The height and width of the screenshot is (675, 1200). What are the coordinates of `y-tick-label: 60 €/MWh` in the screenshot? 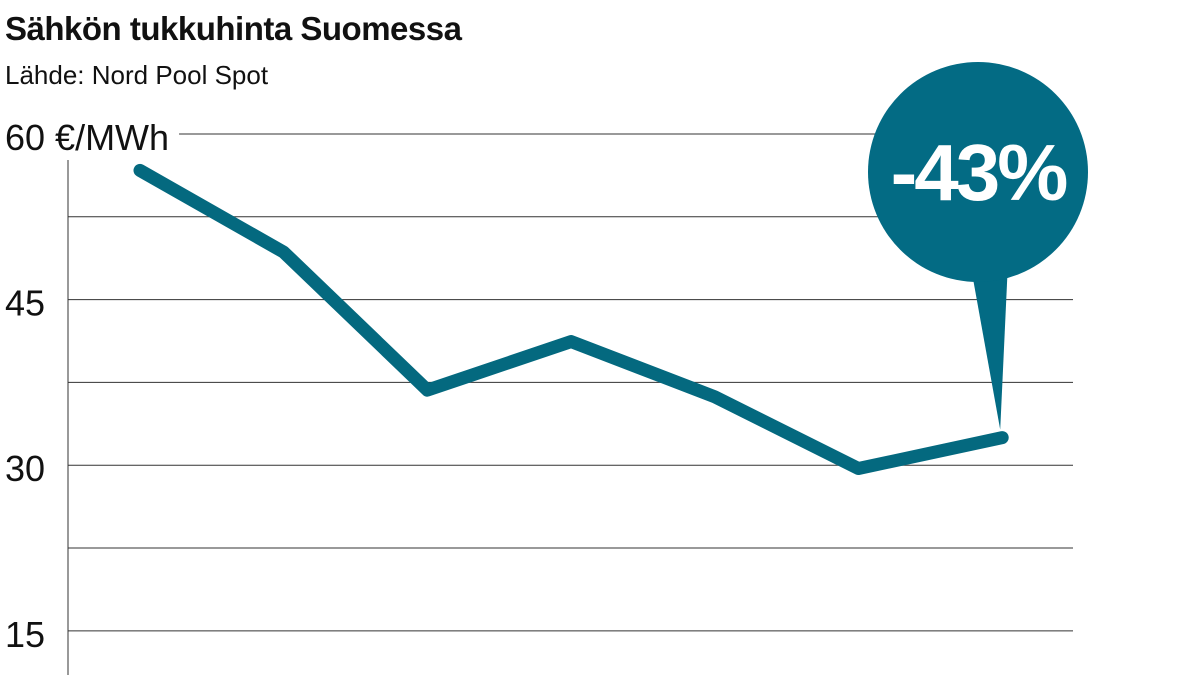 It's located at (87, 137).